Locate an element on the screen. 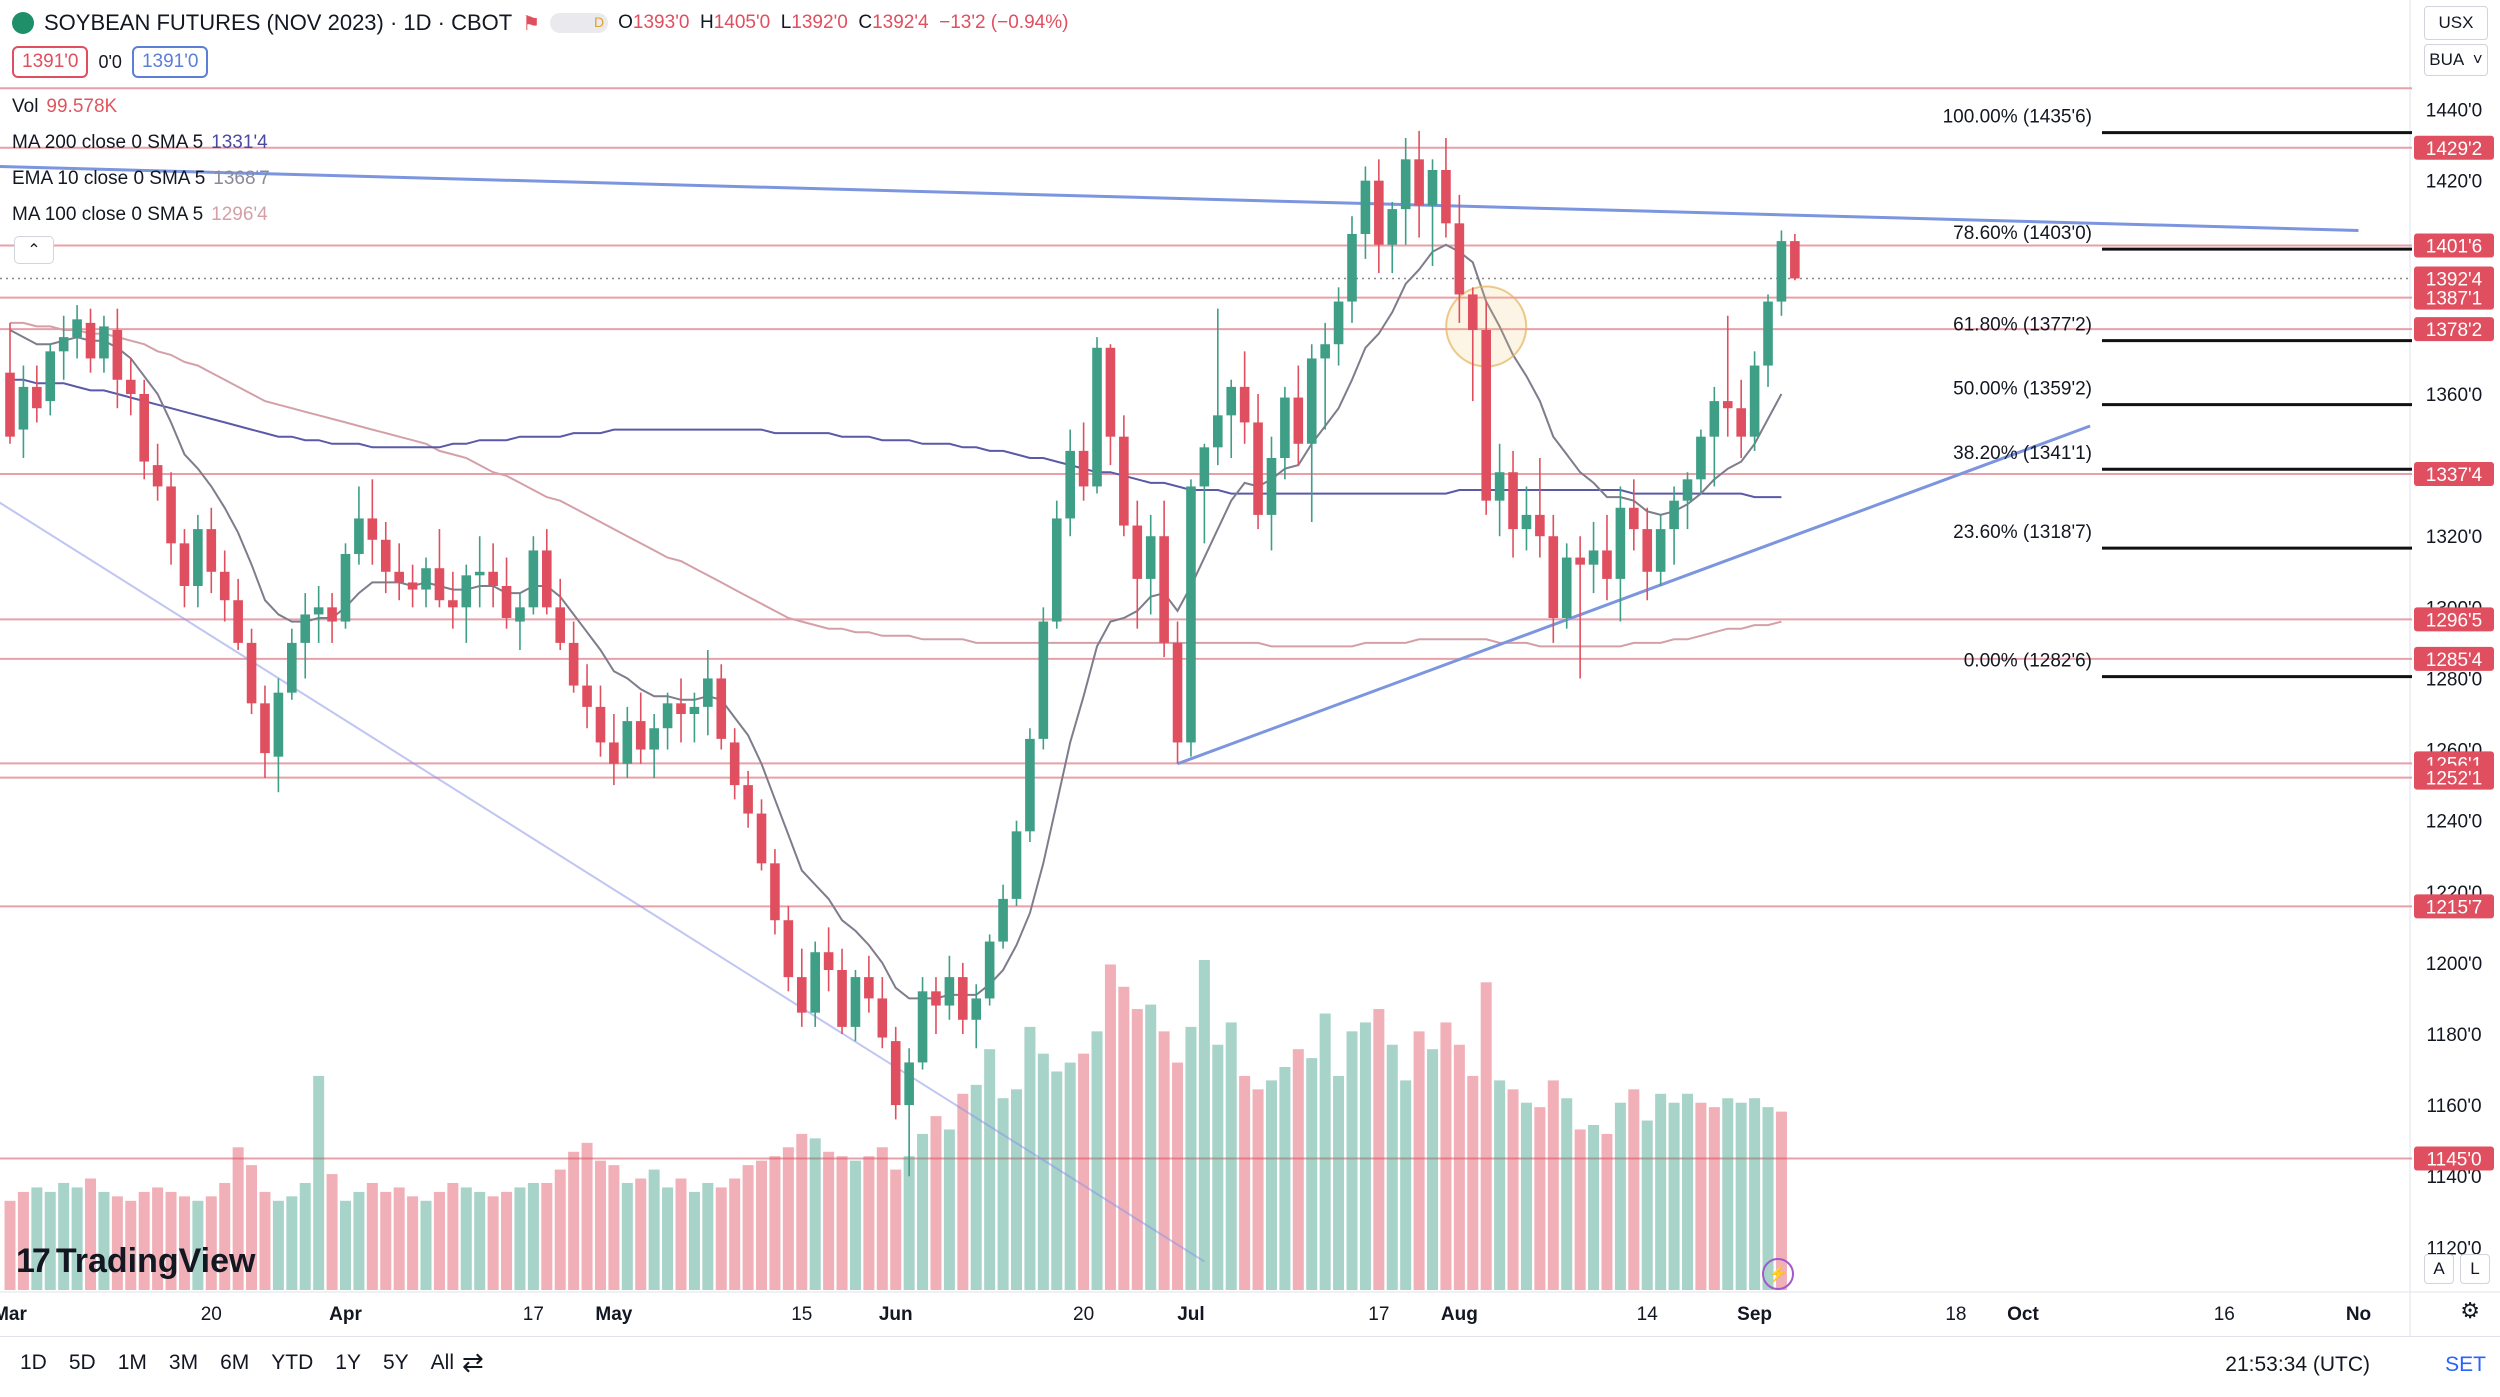 This screenshot has width=2500, height=1397. lightning-icon: ⚡ is located at coordinates (1778, 1274).